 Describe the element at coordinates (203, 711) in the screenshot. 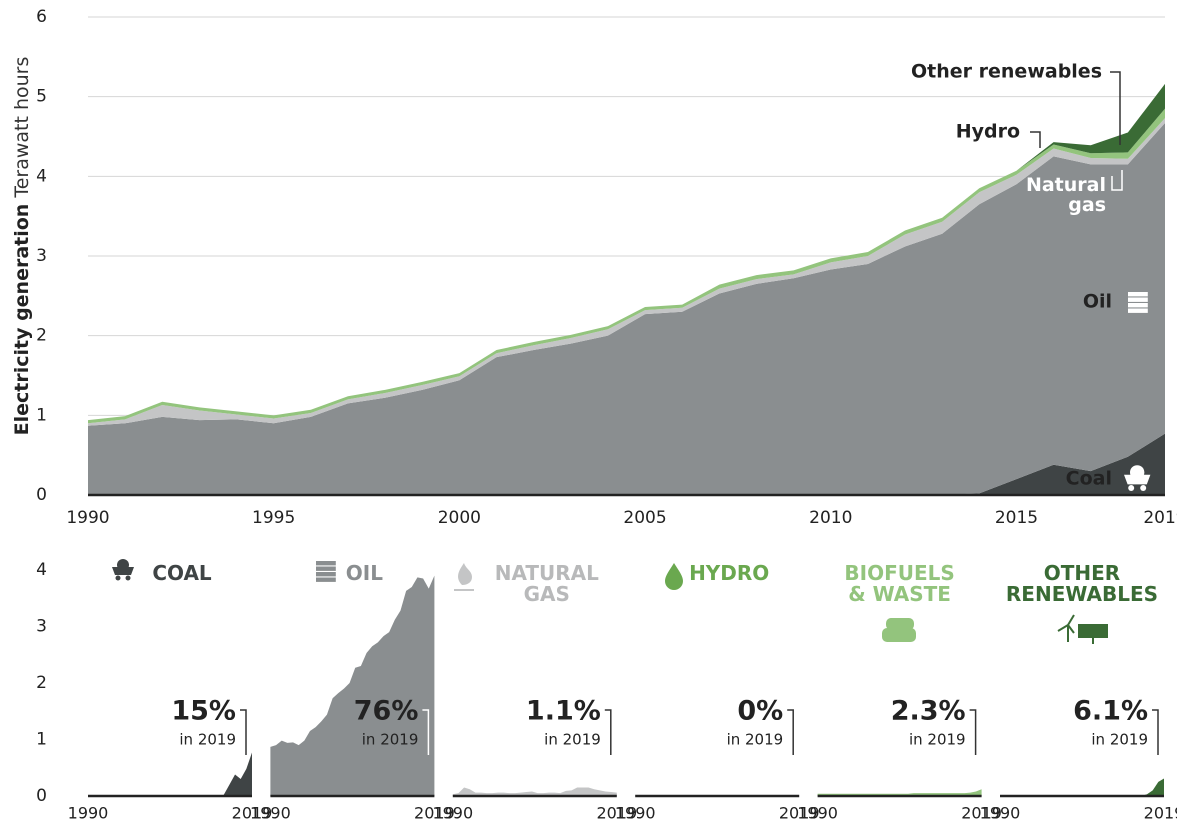

I see `share-label: 15%` at that location.